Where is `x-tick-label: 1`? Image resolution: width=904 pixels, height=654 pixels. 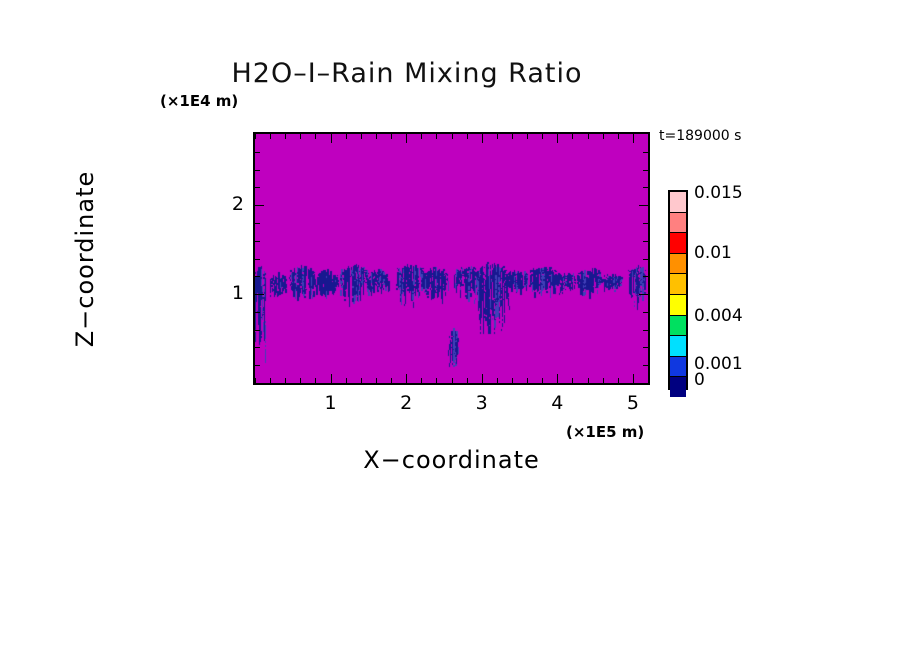 x-tick-label: 1 is located at coordinates (330, 403).